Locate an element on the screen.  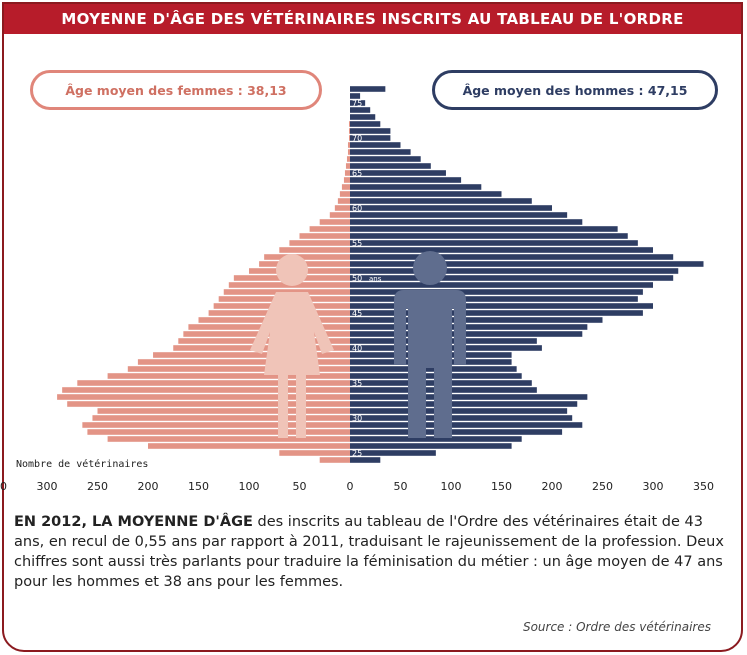
woman-figure-icon is located at coordinates (292, 365).